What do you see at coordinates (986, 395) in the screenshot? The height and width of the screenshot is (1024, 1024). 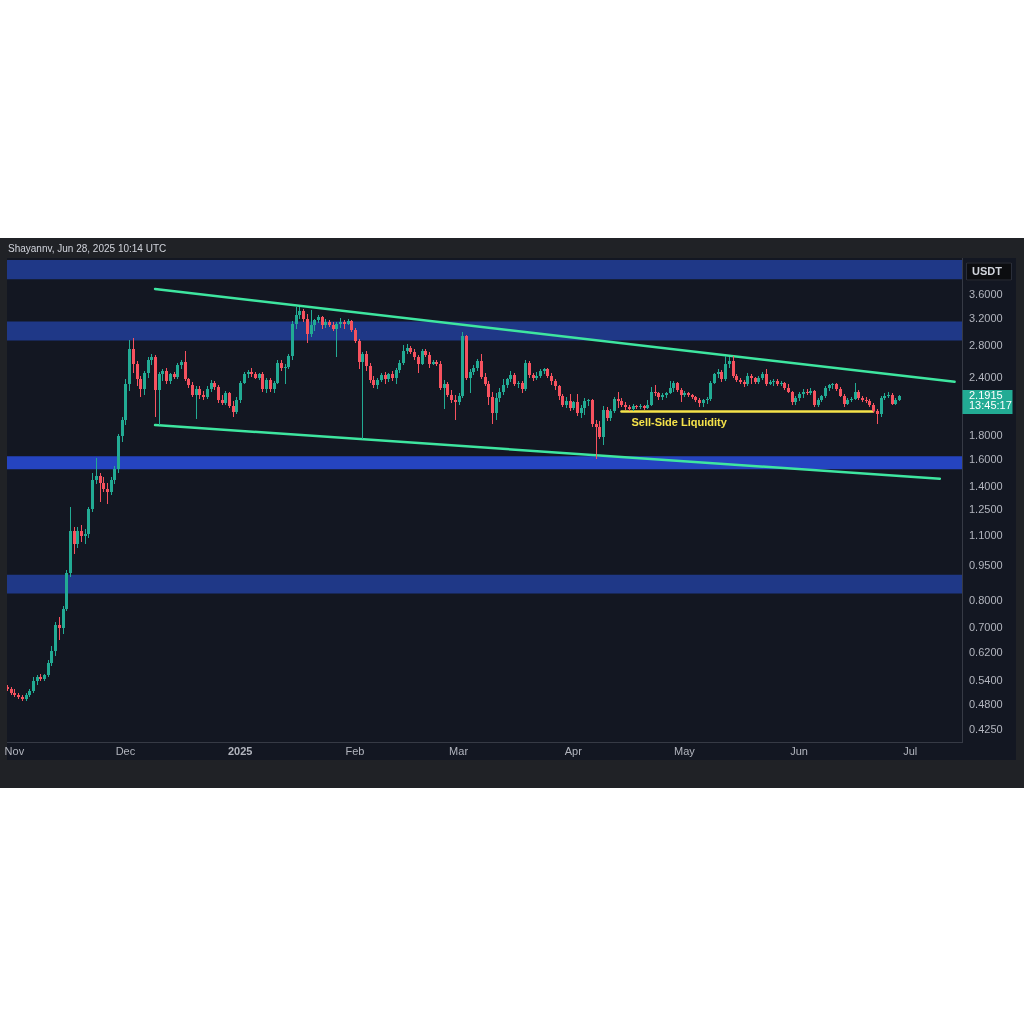 I see `text: 2.1915` at bounding box center [986, 395].